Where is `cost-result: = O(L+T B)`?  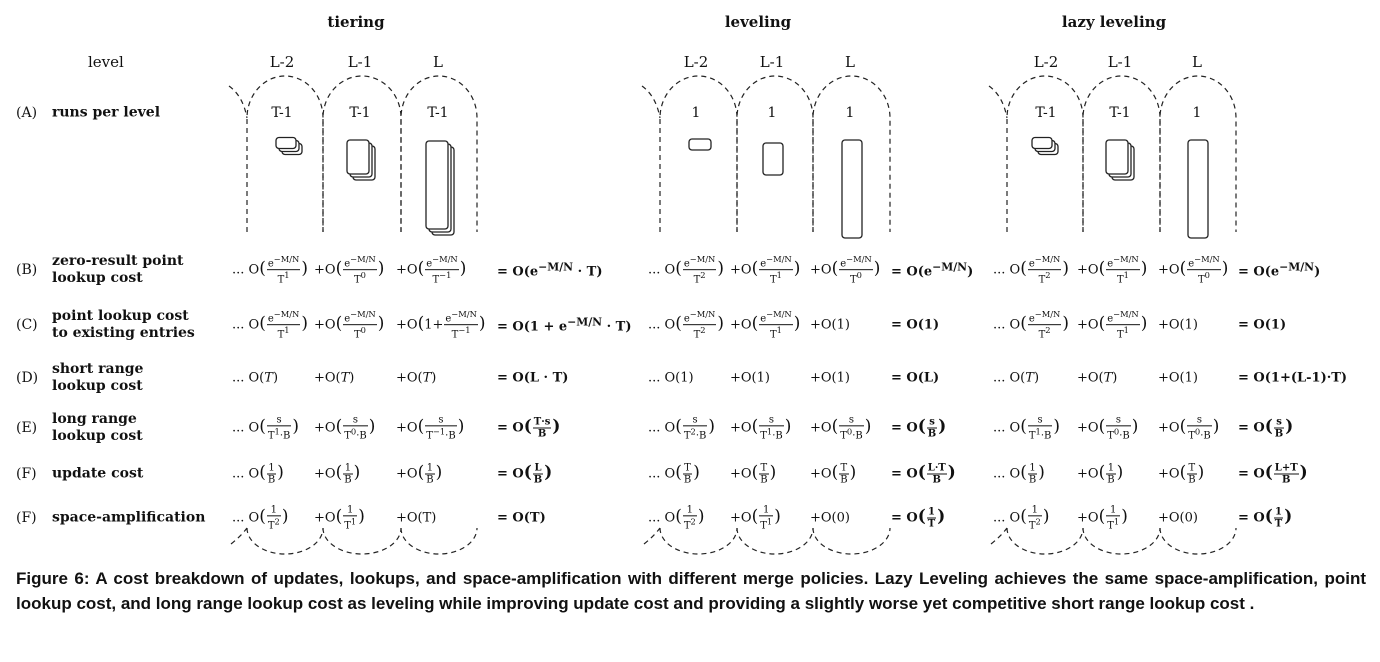 cost-result: = O(L+T B) is located at coordinates (1273, 474).